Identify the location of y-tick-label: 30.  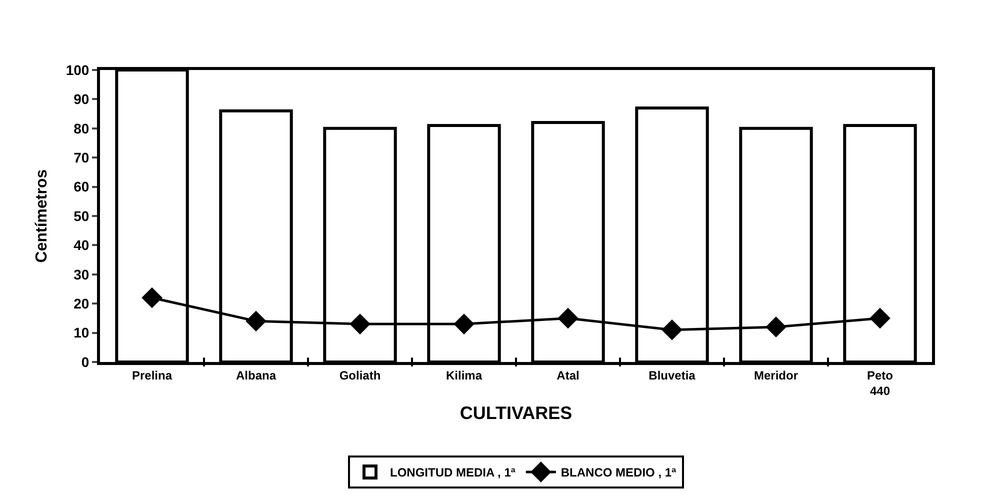
(82, 274).